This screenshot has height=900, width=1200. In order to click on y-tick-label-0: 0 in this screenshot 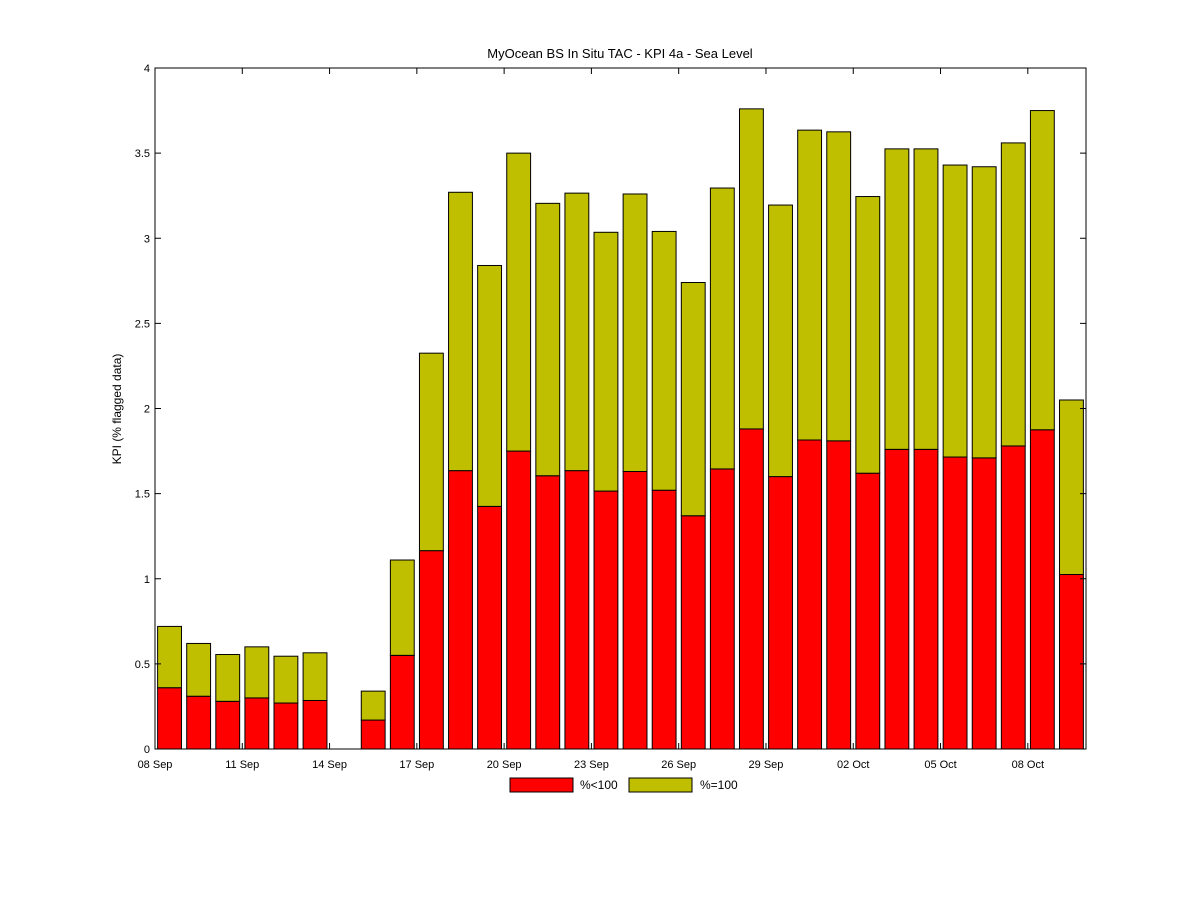, I will do `click(147, 750)`.